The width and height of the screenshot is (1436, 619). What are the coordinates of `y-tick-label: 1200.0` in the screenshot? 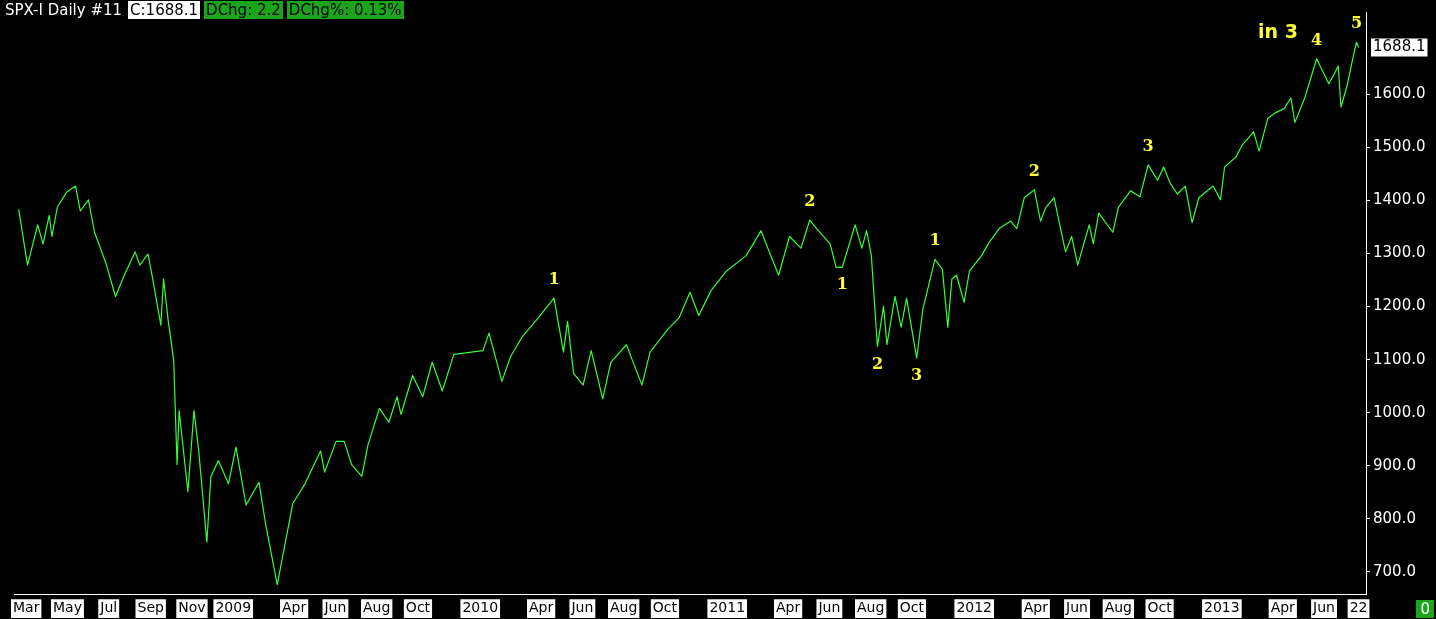 It's located at (1399, 305).